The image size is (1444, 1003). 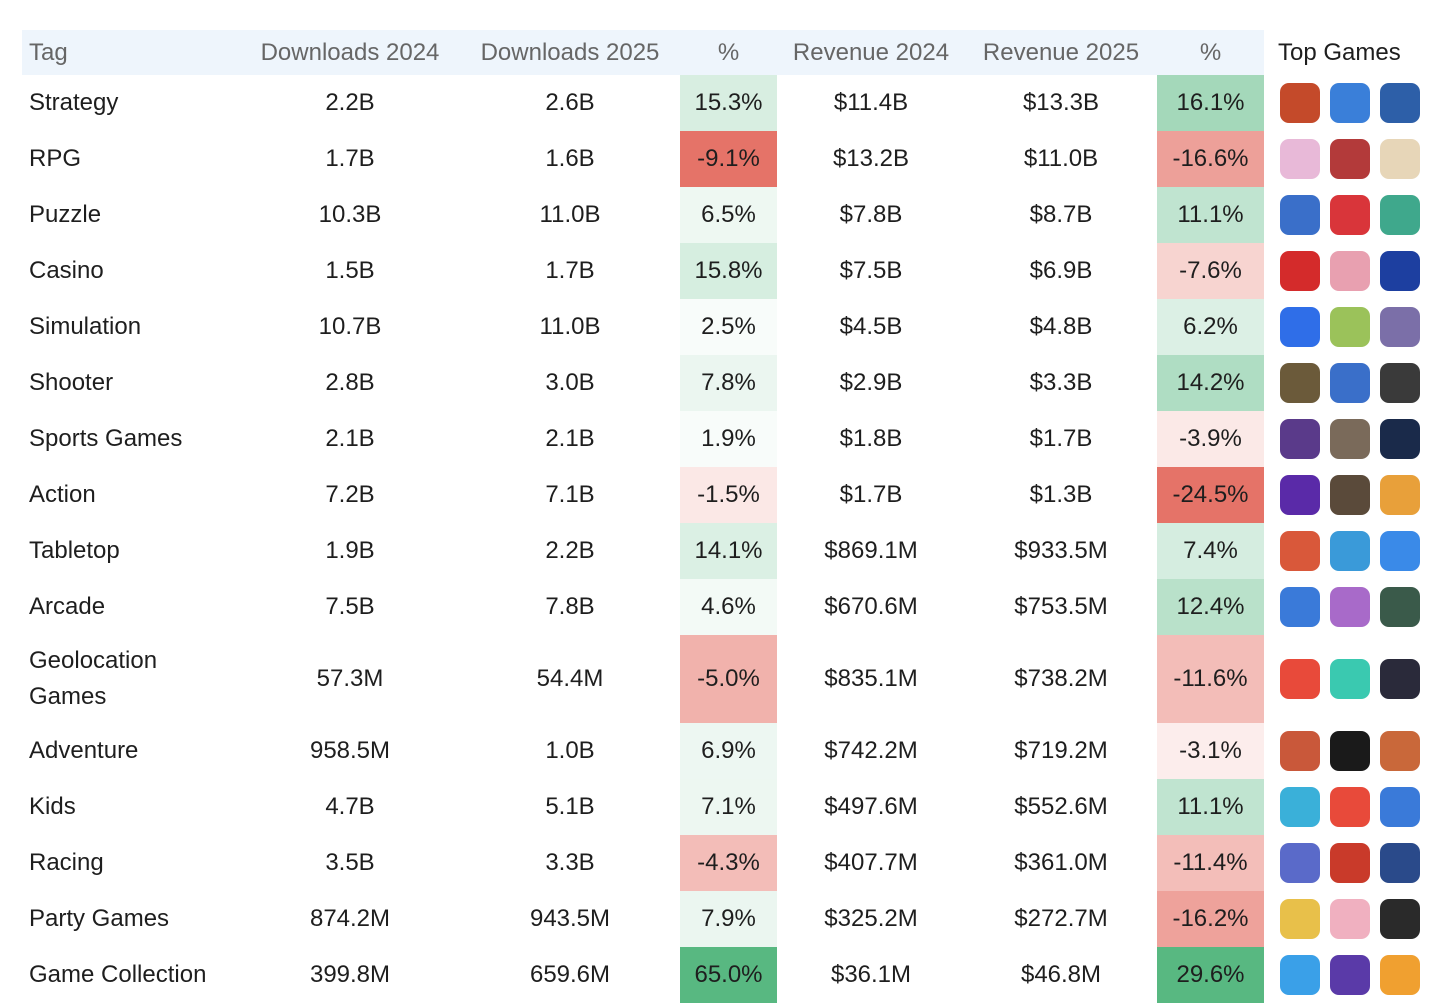 I want to click on value-cell: 1.6B, so click(x=570, y=158).